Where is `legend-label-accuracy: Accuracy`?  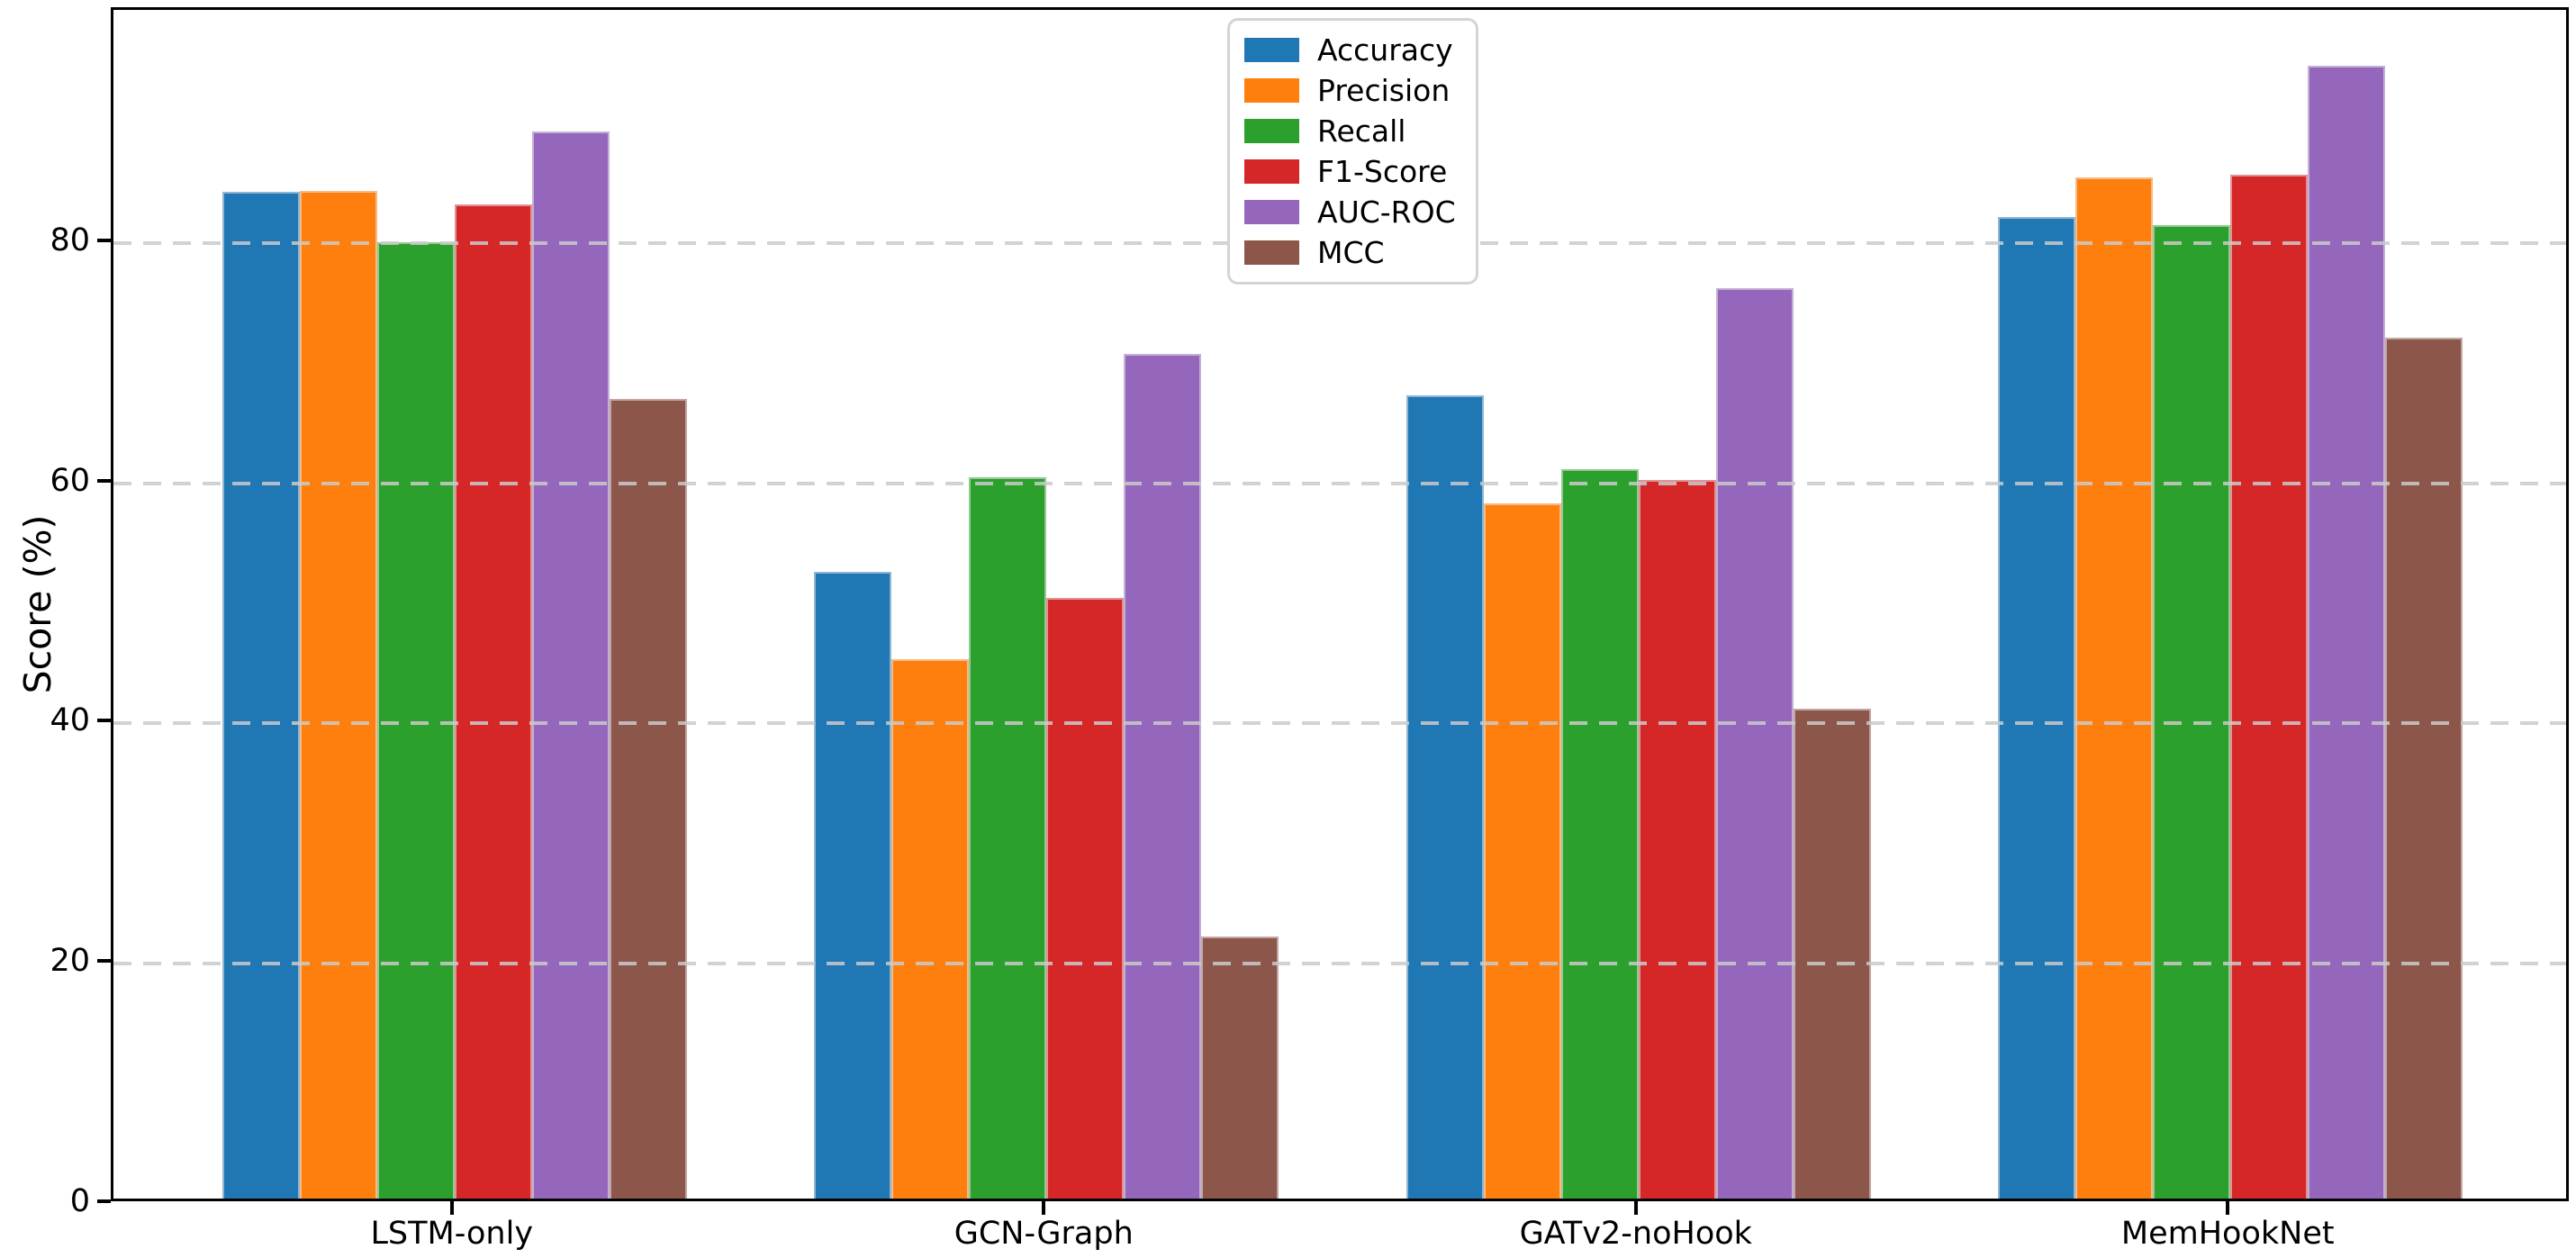 legend-label-accuracy: Accuracy is located at coordinates (1385, 50).